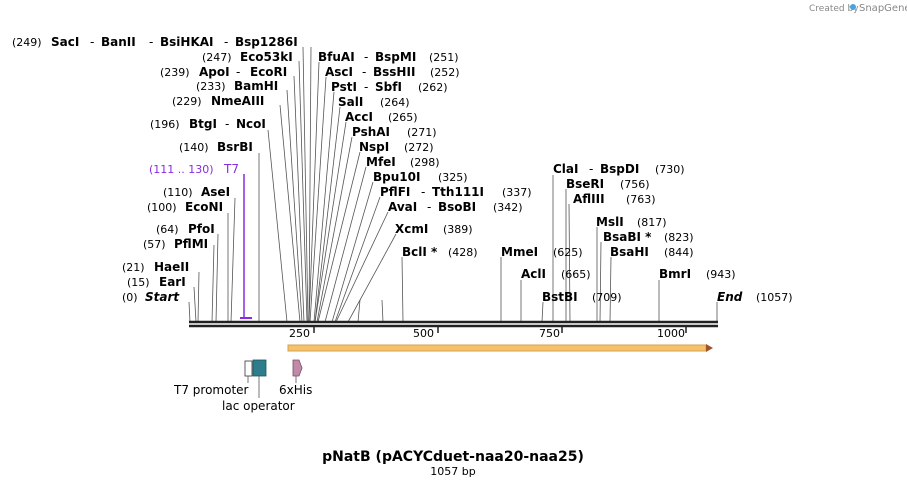 This screenshot has width=907, height=487. What do you see at coordinates (203, 124) in the screenshot?
I see `enzyme-label: BtgI` at bounding box center [203, 124].